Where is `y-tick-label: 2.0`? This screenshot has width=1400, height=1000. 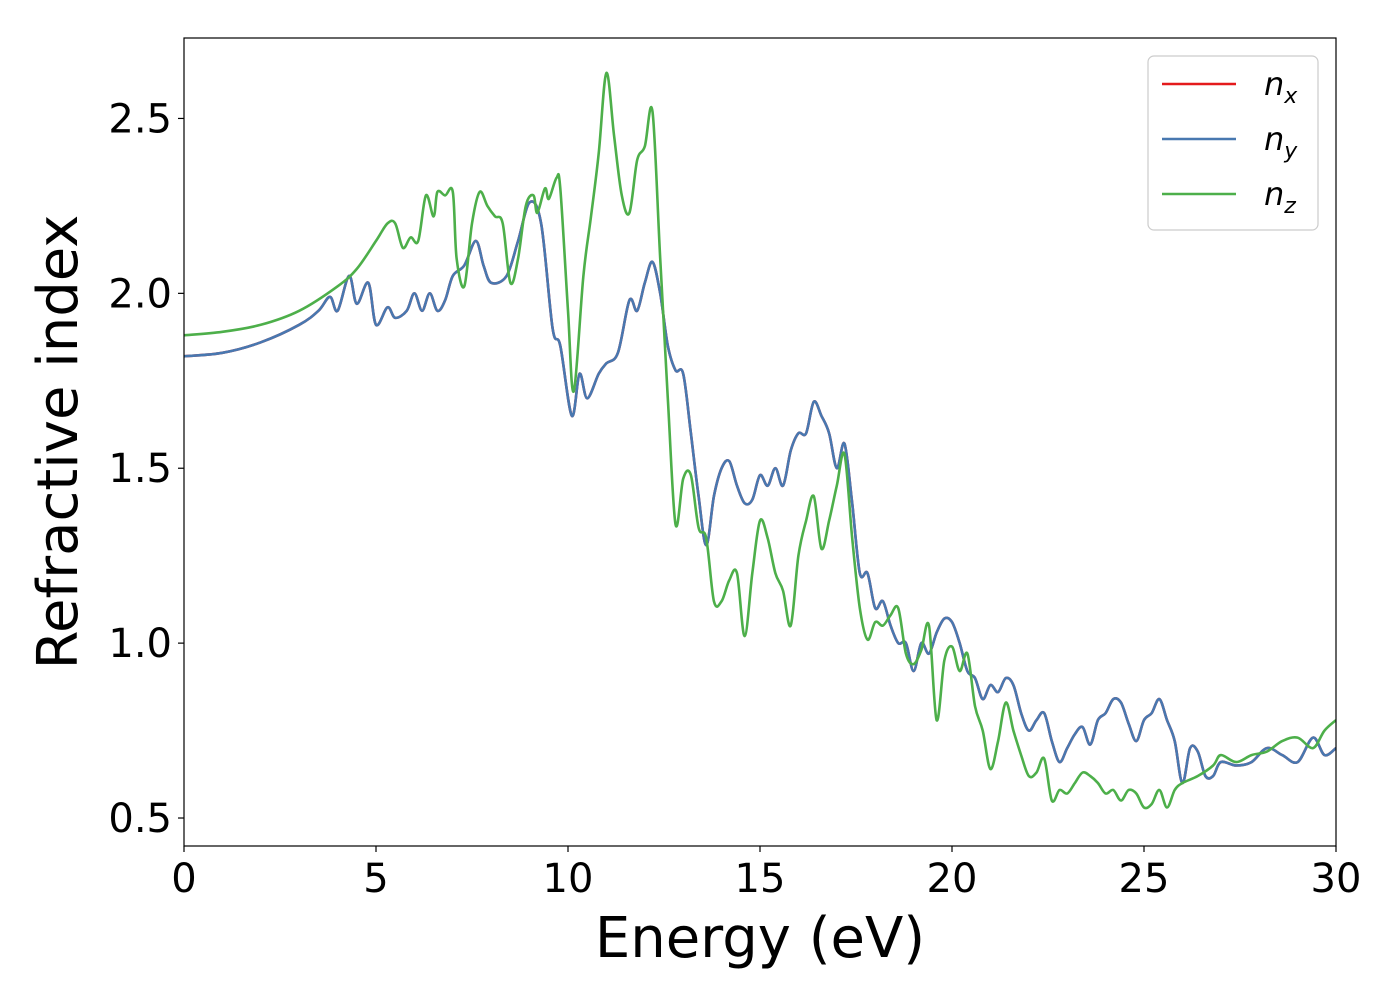
y-tick-label: 2.0 is located at coordinates (140, 294).